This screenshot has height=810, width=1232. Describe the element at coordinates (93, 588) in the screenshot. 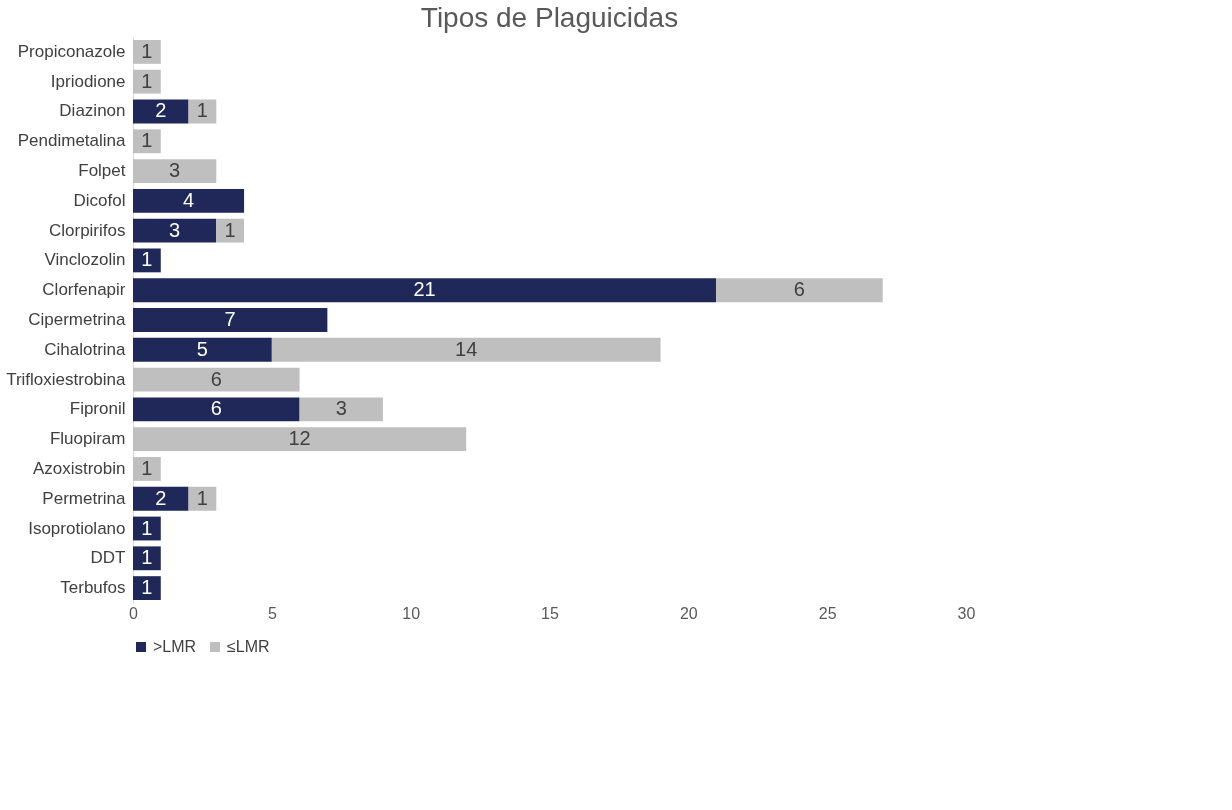

I see `y-tick-label: Terbufos` at that location.